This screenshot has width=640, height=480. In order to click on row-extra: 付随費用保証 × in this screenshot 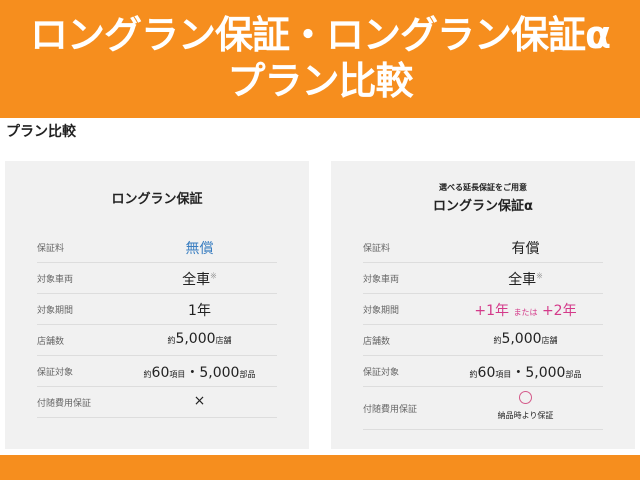, I will do `click(157, 402)`.